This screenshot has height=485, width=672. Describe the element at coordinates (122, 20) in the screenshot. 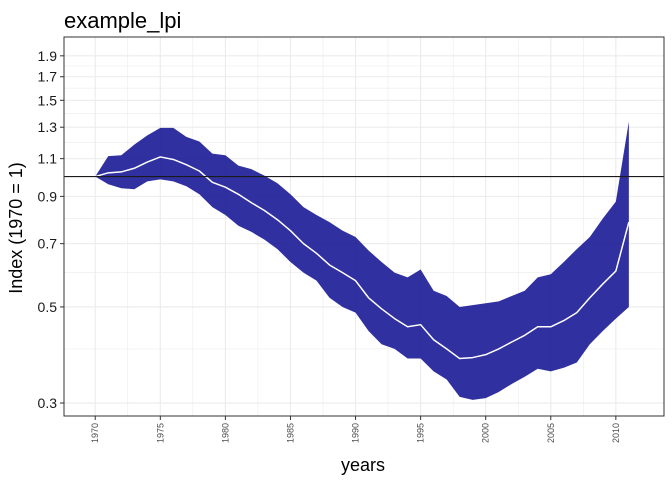

I see `chart-title: example_lpi` at that location.